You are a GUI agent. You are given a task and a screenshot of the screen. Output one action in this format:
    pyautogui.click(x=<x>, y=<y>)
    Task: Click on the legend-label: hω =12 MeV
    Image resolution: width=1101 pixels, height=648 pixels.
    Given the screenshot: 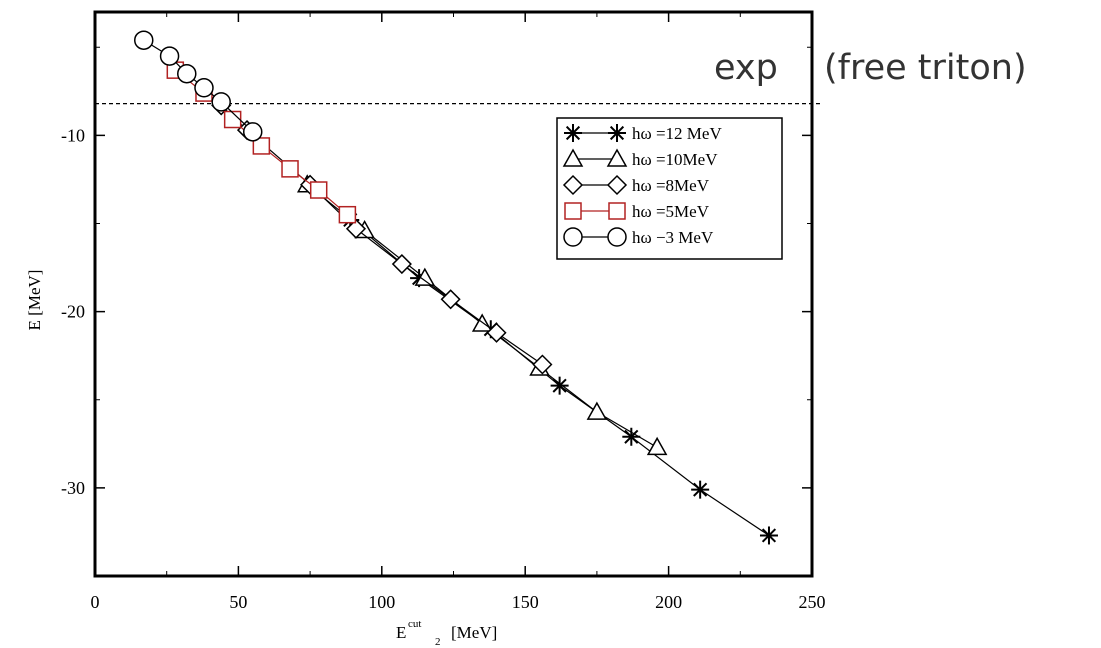 What is the action you would take?
    pyautogui.click(x=677, y=133)
    